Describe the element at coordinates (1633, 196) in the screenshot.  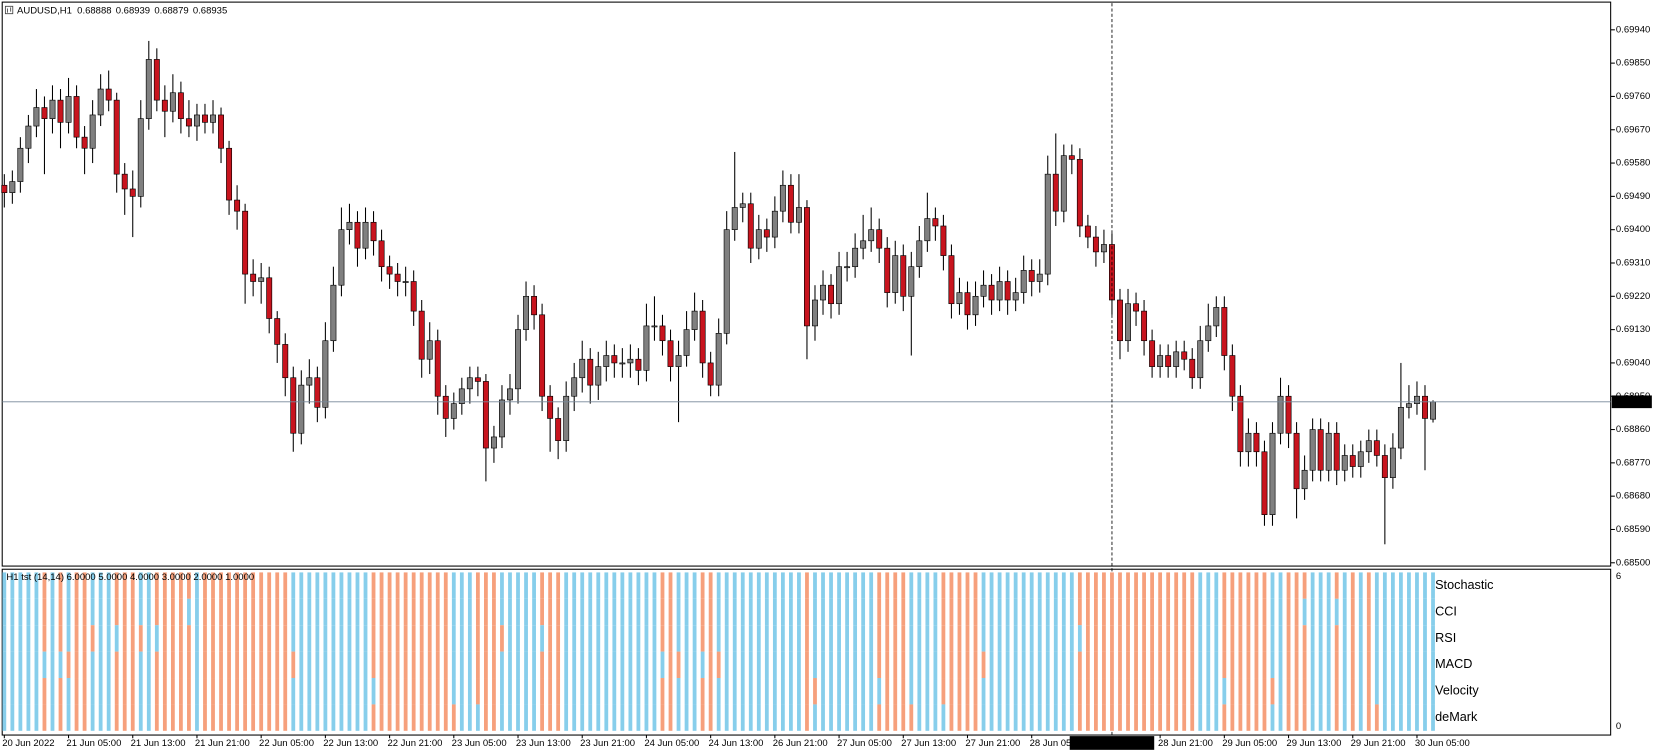
I see `y-tick-label: 0.69490` at that location.